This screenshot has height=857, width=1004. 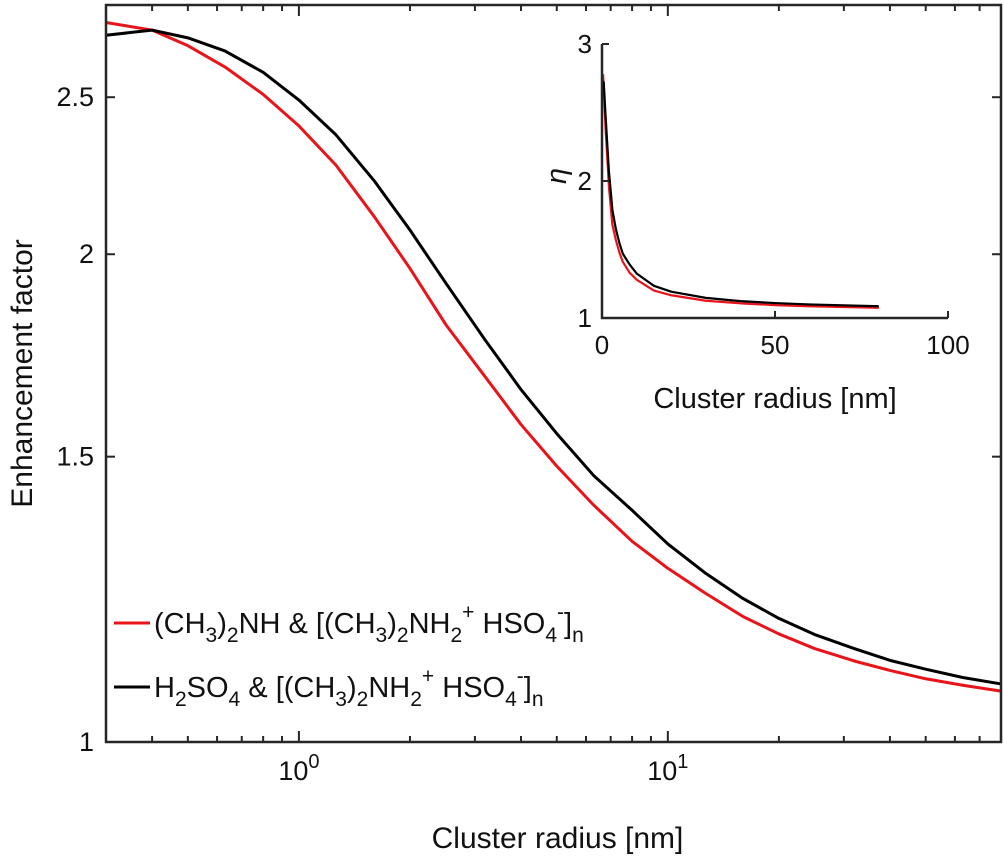 What do you see at coordinates (947, 345) in the screenshot?
I see `inset-x-tick-label: 100` at bounding box center [947, 345].